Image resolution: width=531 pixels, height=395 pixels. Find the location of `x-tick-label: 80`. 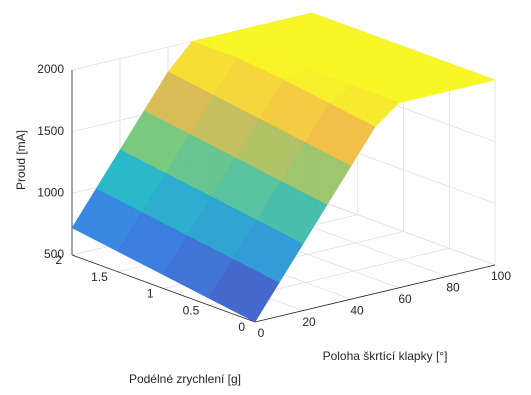

x-tick-label: 80 is located at coordinates (453, 288).